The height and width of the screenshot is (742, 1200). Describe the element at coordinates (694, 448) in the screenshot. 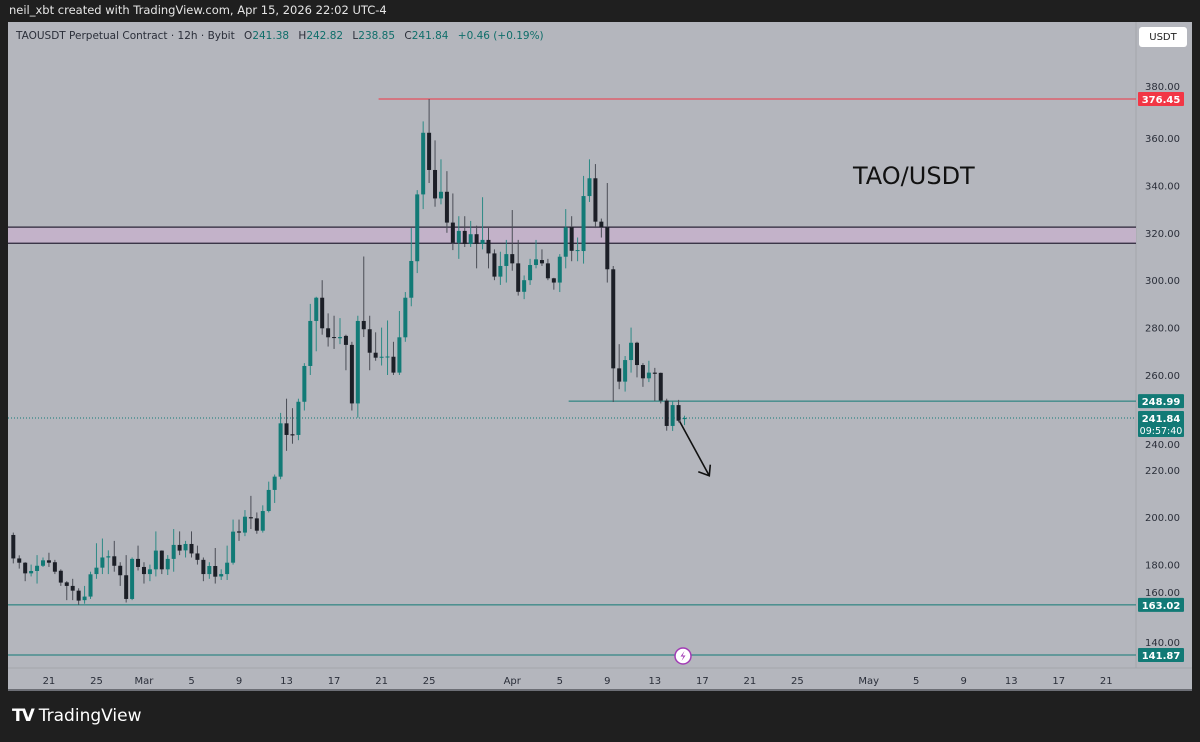

I see `down-arrow-line` at that location.